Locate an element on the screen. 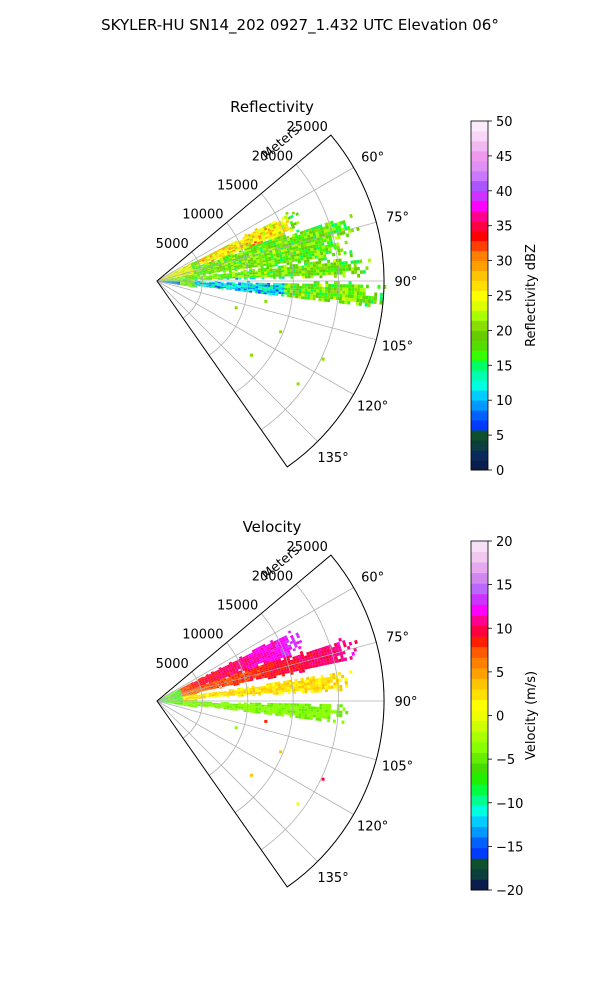 This screenshot has width=600, height=1000. range-ring is located at coordinates (192, 705).